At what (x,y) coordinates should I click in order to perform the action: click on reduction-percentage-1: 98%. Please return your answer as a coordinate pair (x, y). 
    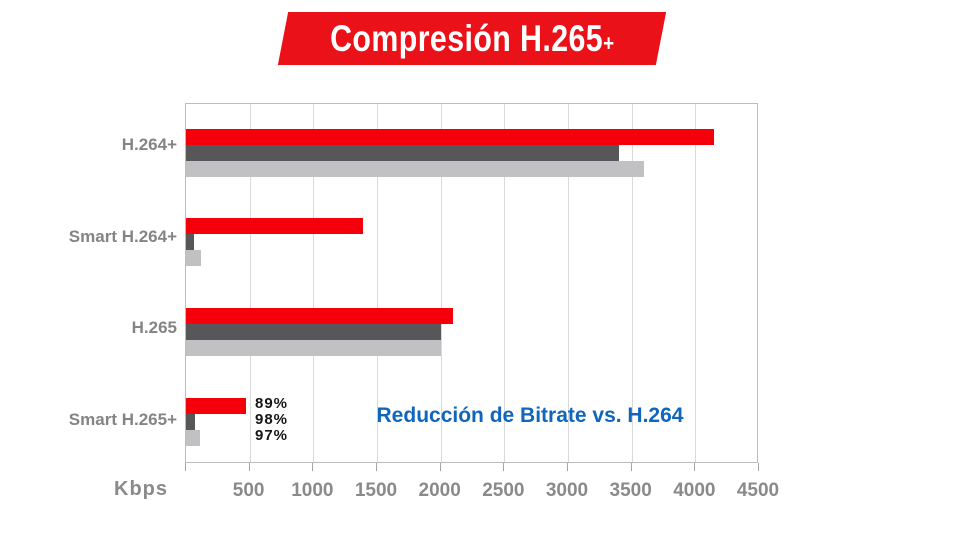
    Looking at the image, I should click on (272, 419).